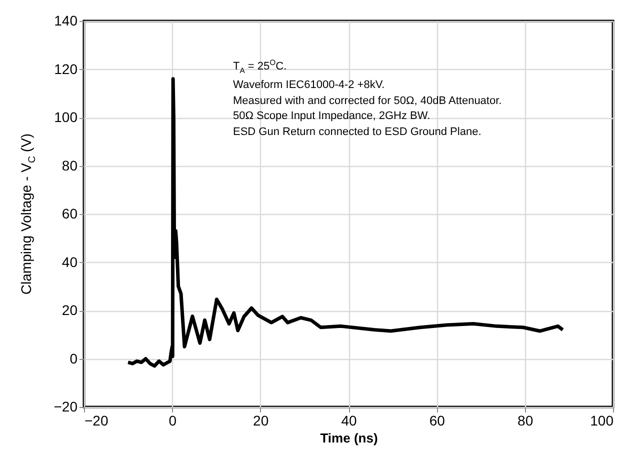 Image resolution: width=630 pixels, height=464 pixels. I want to click on x-tick-label: 100, so click(602, 420).